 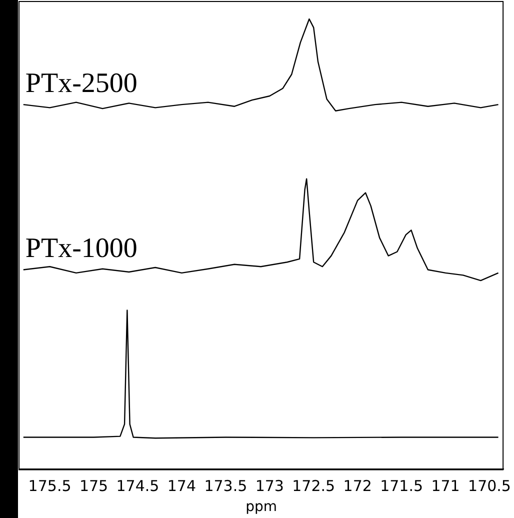 What do you see at coordinates (81, 83) in the screenshot?
I see `series-label: PTx-2500` at bounding box center [81, 83].